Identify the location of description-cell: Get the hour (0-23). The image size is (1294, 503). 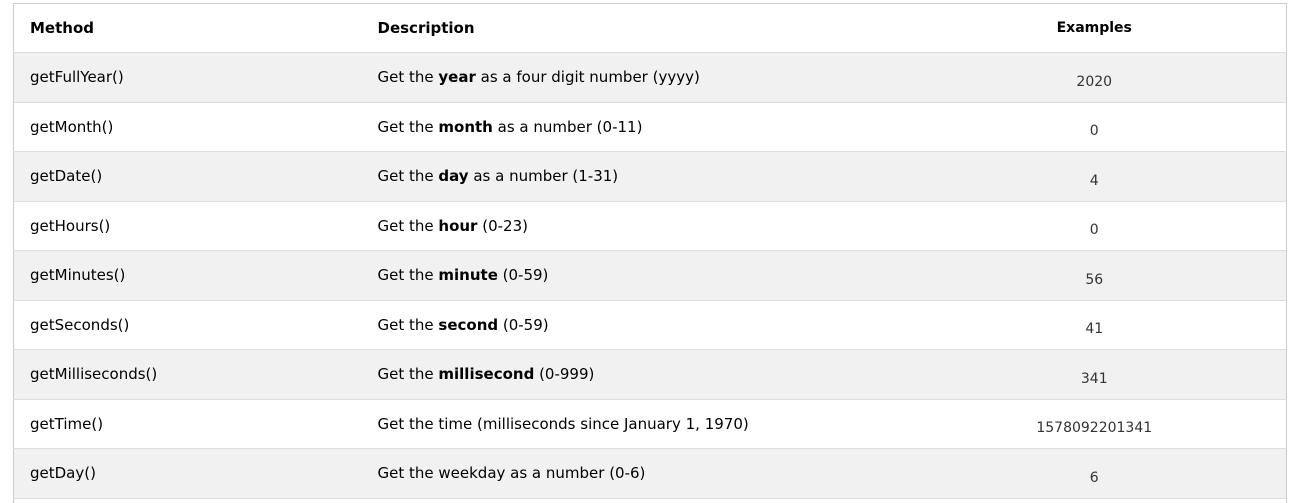
(632, 226).